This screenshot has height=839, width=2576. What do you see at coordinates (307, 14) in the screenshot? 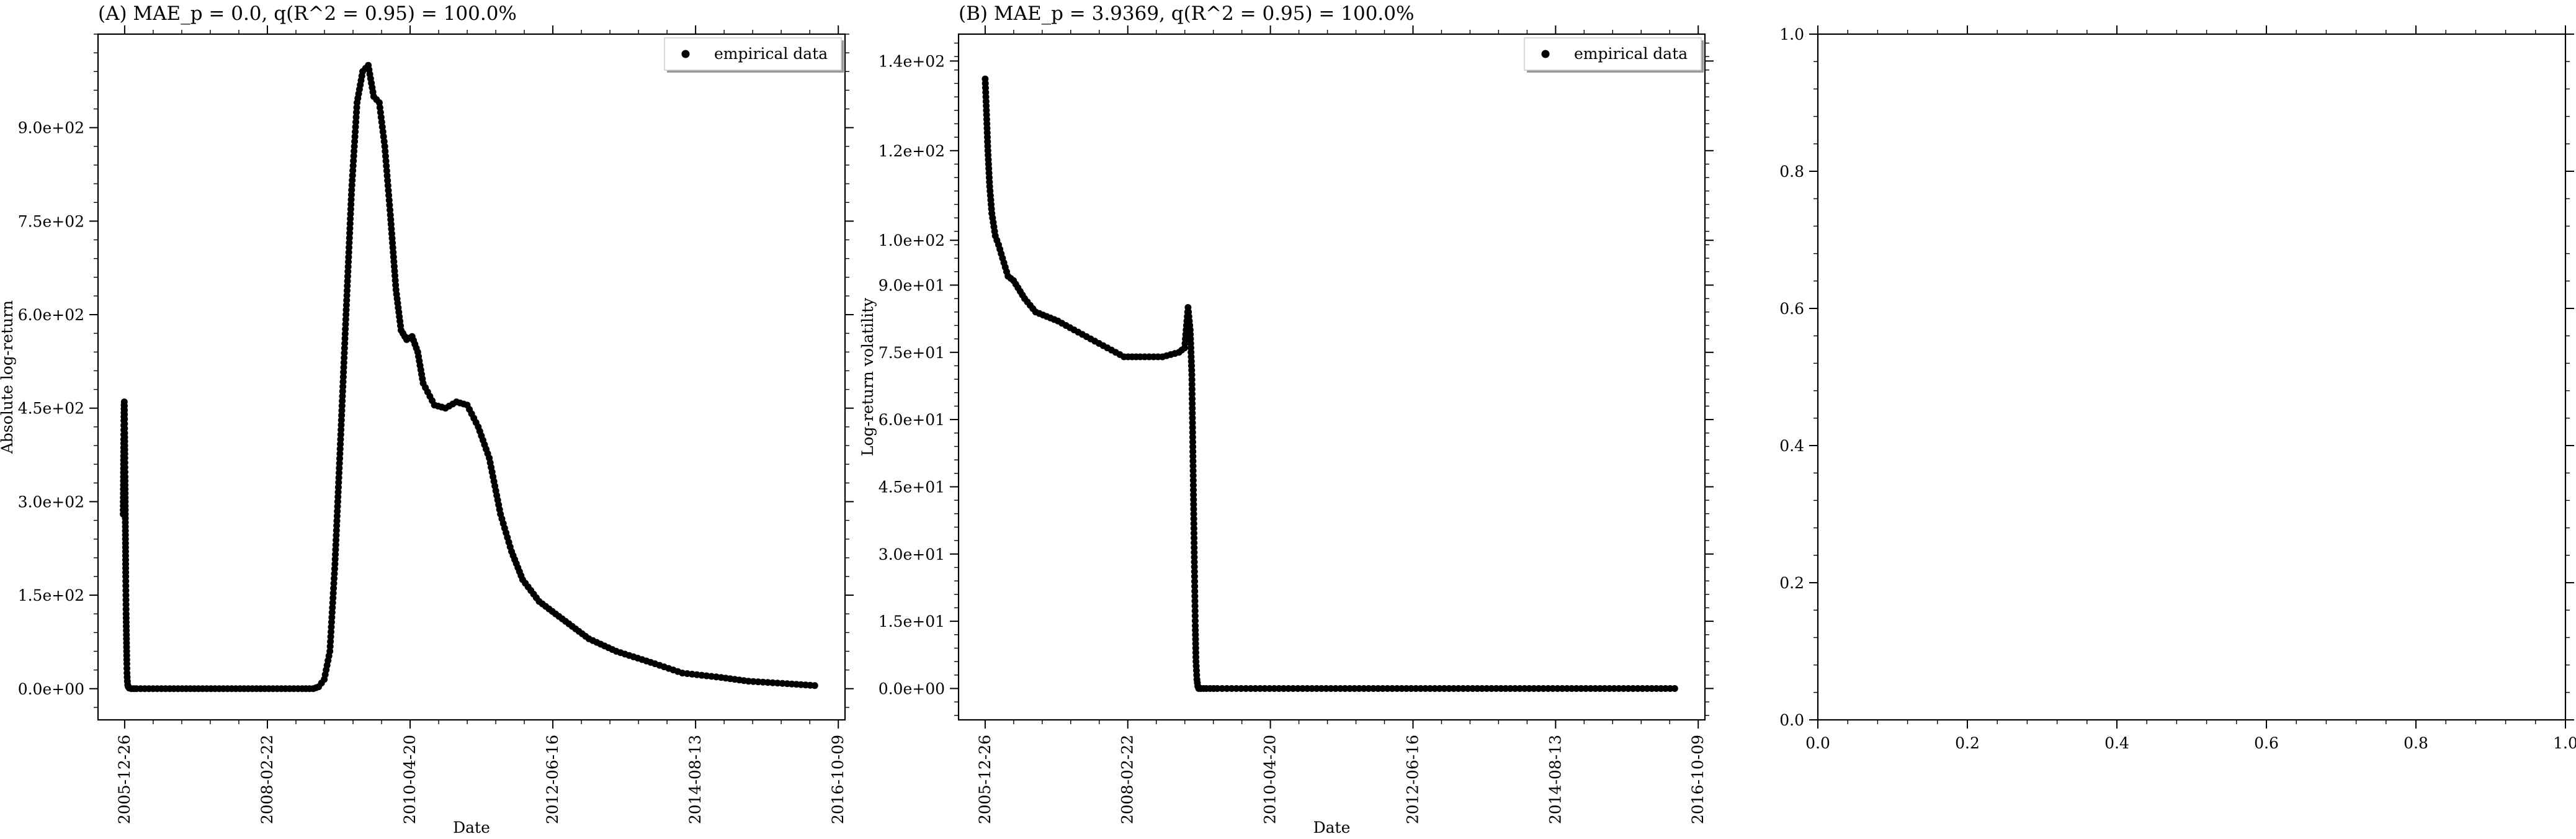
I see `chart-title: (A) MAE_p = 0.0, q(R^2 = 0.95) = 100.0%` at bounding box center [307, 14].